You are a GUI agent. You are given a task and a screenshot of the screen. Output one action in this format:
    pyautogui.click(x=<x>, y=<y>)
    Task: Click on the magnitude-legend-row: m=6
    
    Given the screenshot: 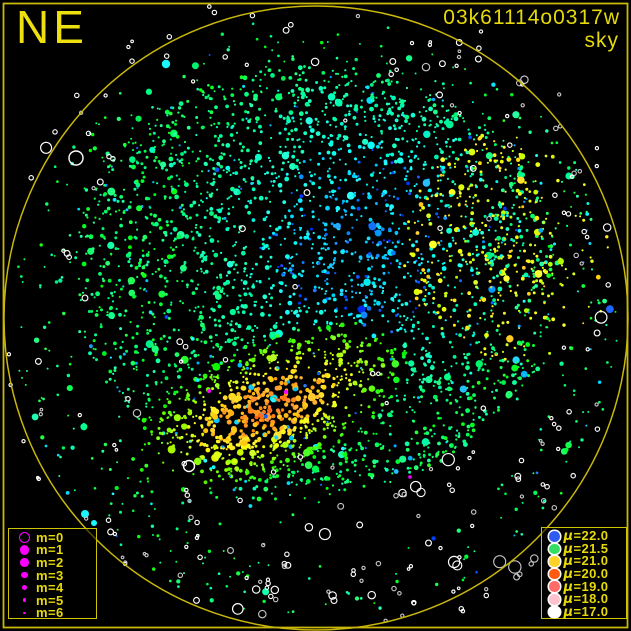 What is the action you would take?
    pyautogui.click(x=53, y=612)
    